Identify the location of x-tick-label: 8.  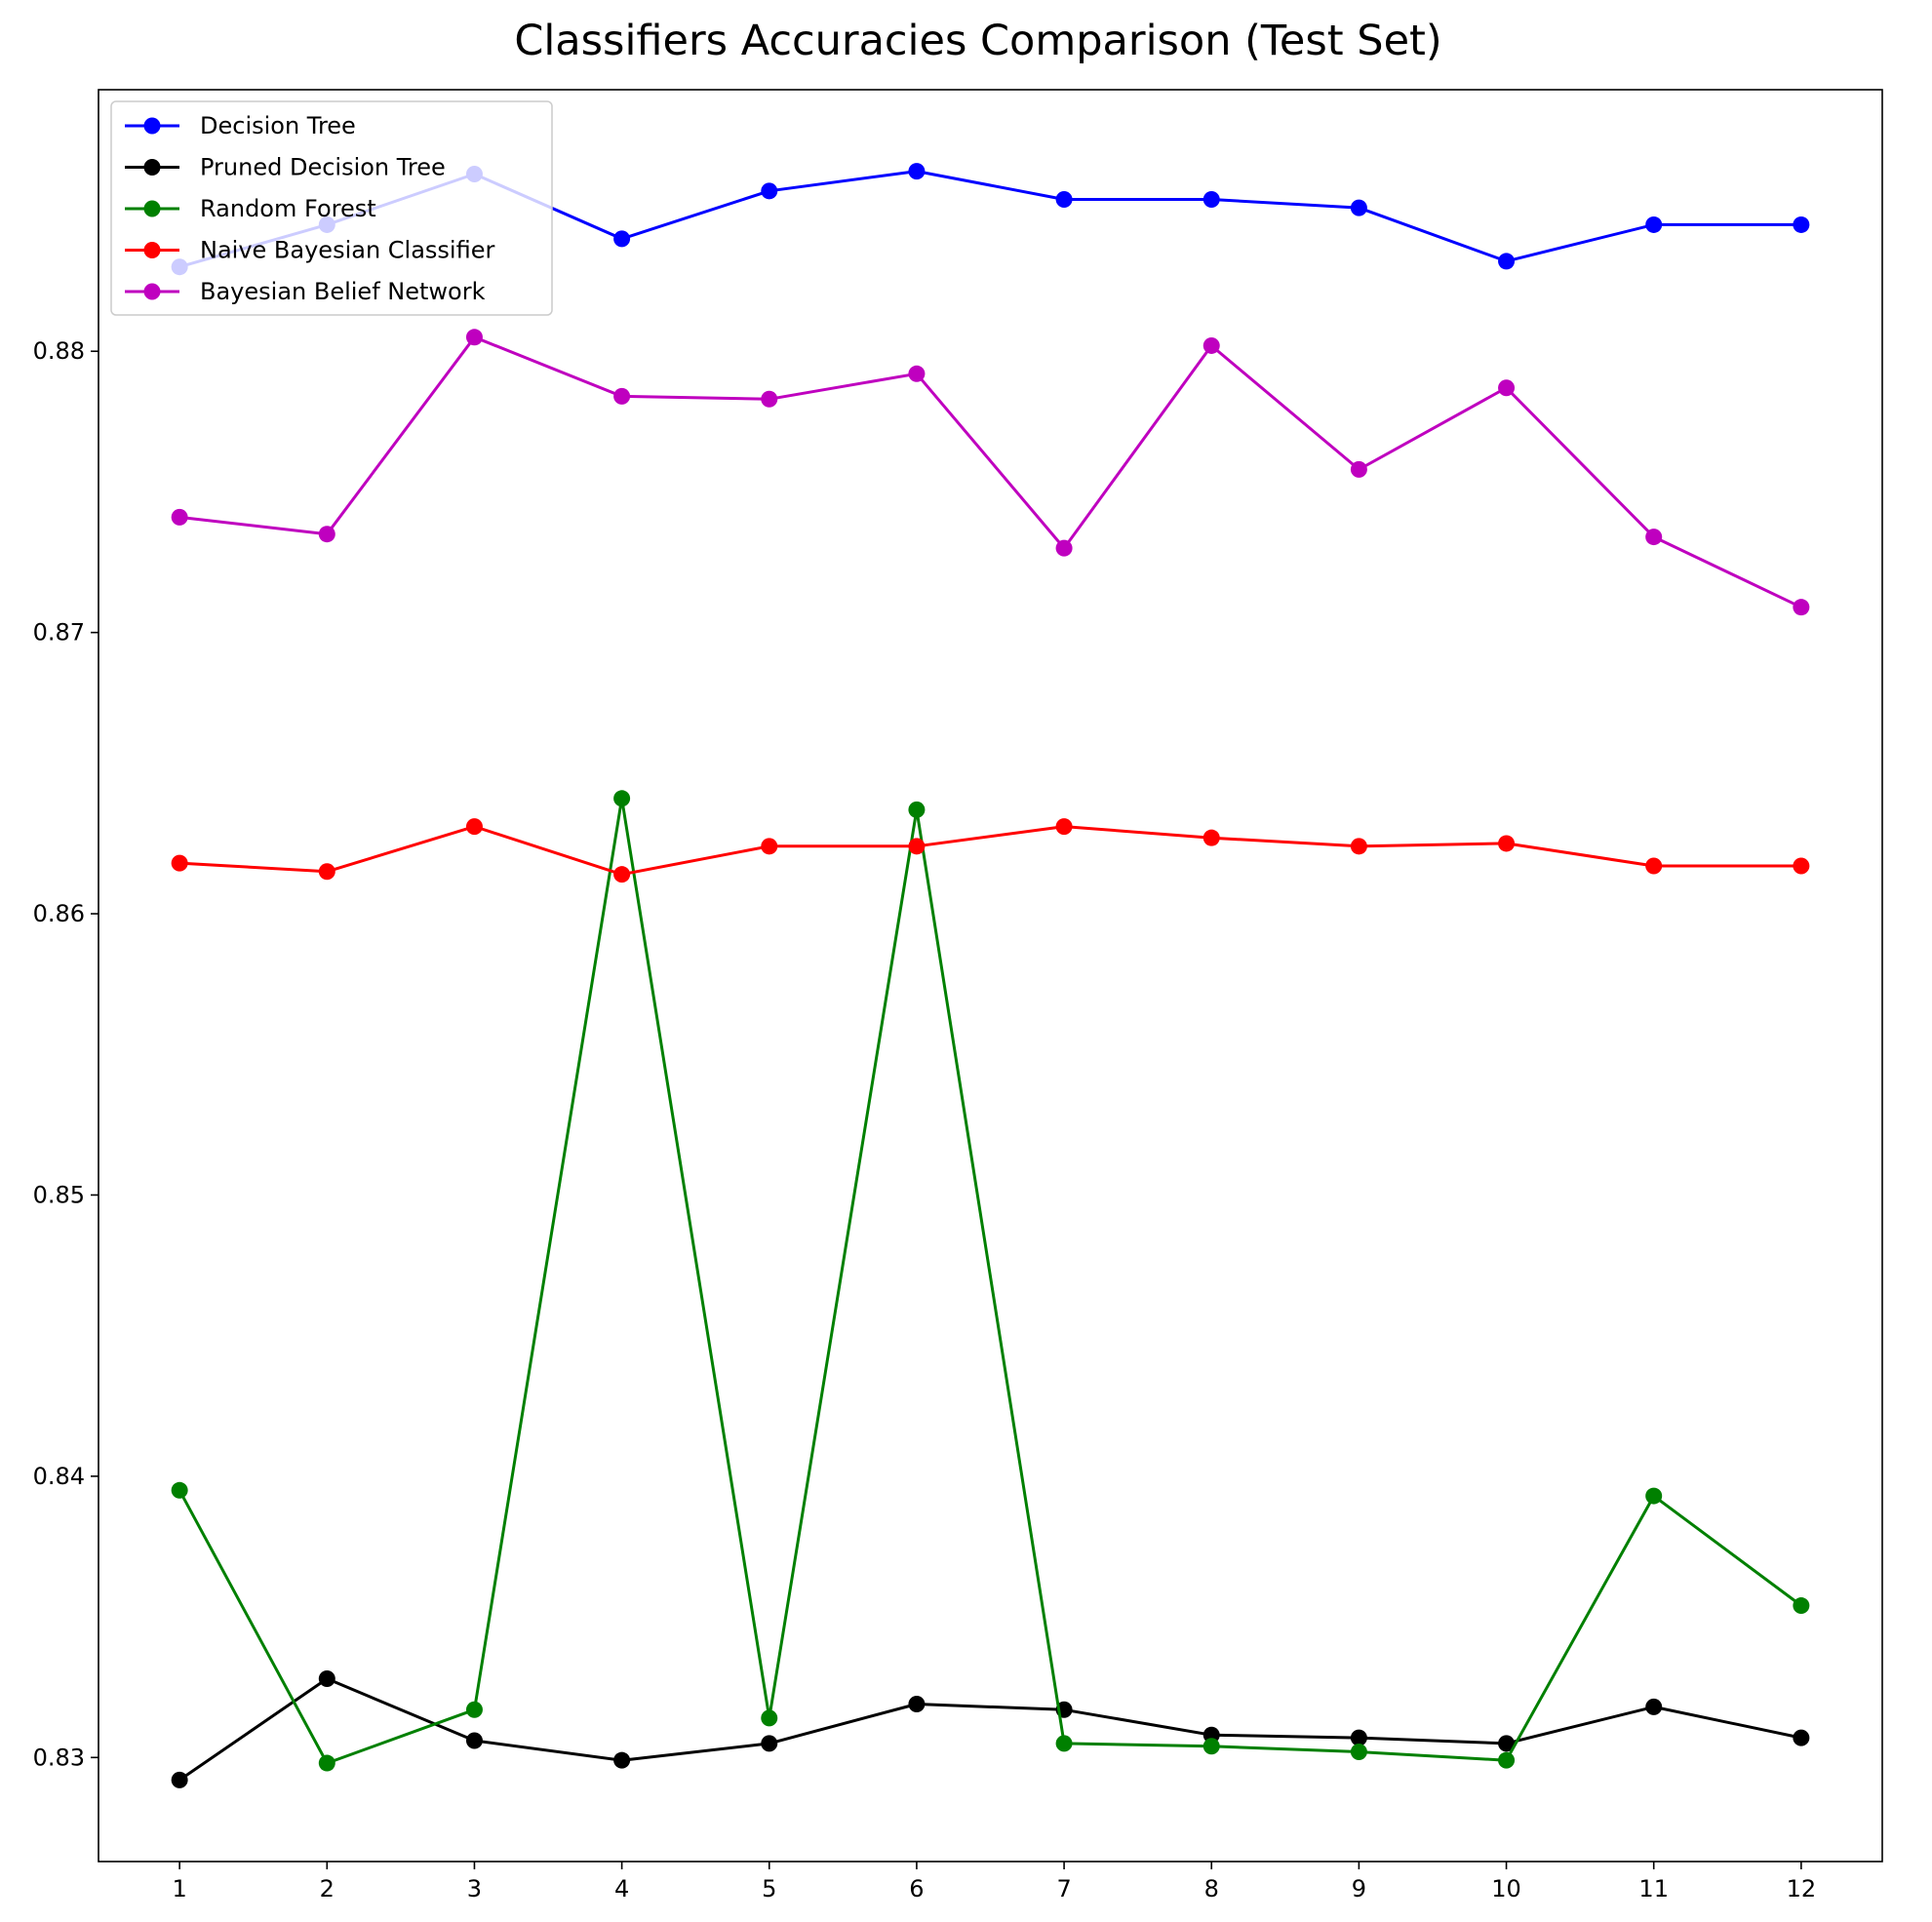
(1211, 1888).